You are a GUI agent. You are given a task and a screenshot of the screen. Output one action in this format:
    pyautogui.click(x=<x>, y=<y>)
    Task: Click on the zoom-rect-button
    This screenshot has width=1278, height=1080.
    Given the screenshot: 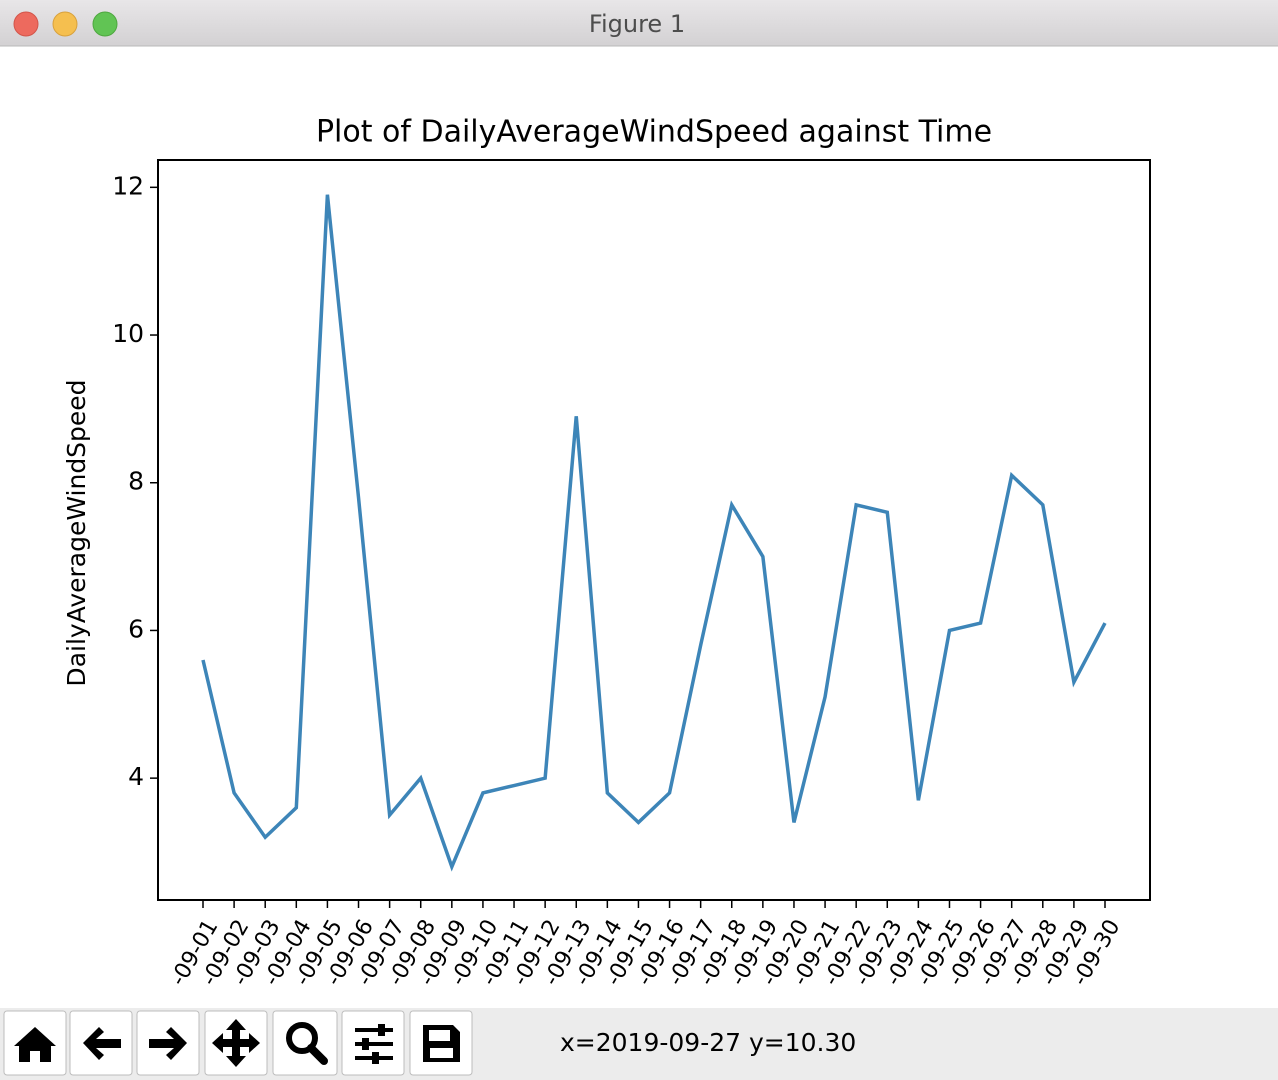 What is the action you would take?
    pyautogui.click(x=305, y=1043)
    